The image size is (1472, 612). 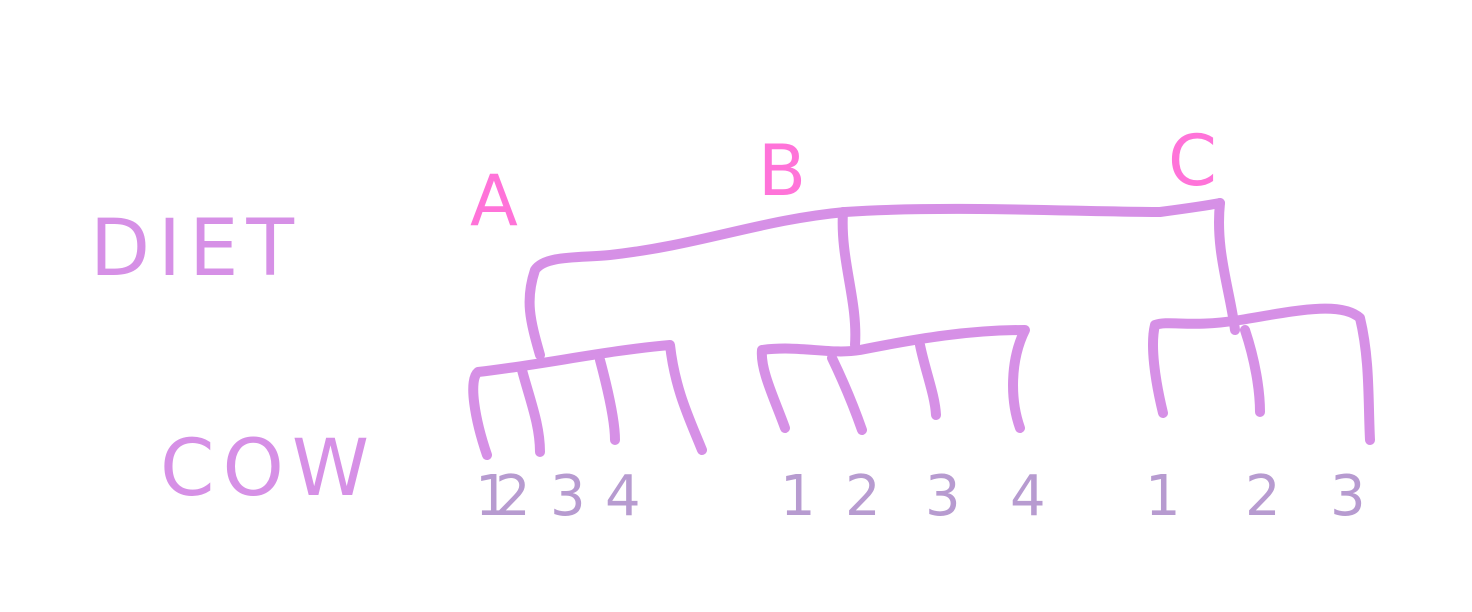 I want to click on diet-level: C, so click(x=1192, y=161).